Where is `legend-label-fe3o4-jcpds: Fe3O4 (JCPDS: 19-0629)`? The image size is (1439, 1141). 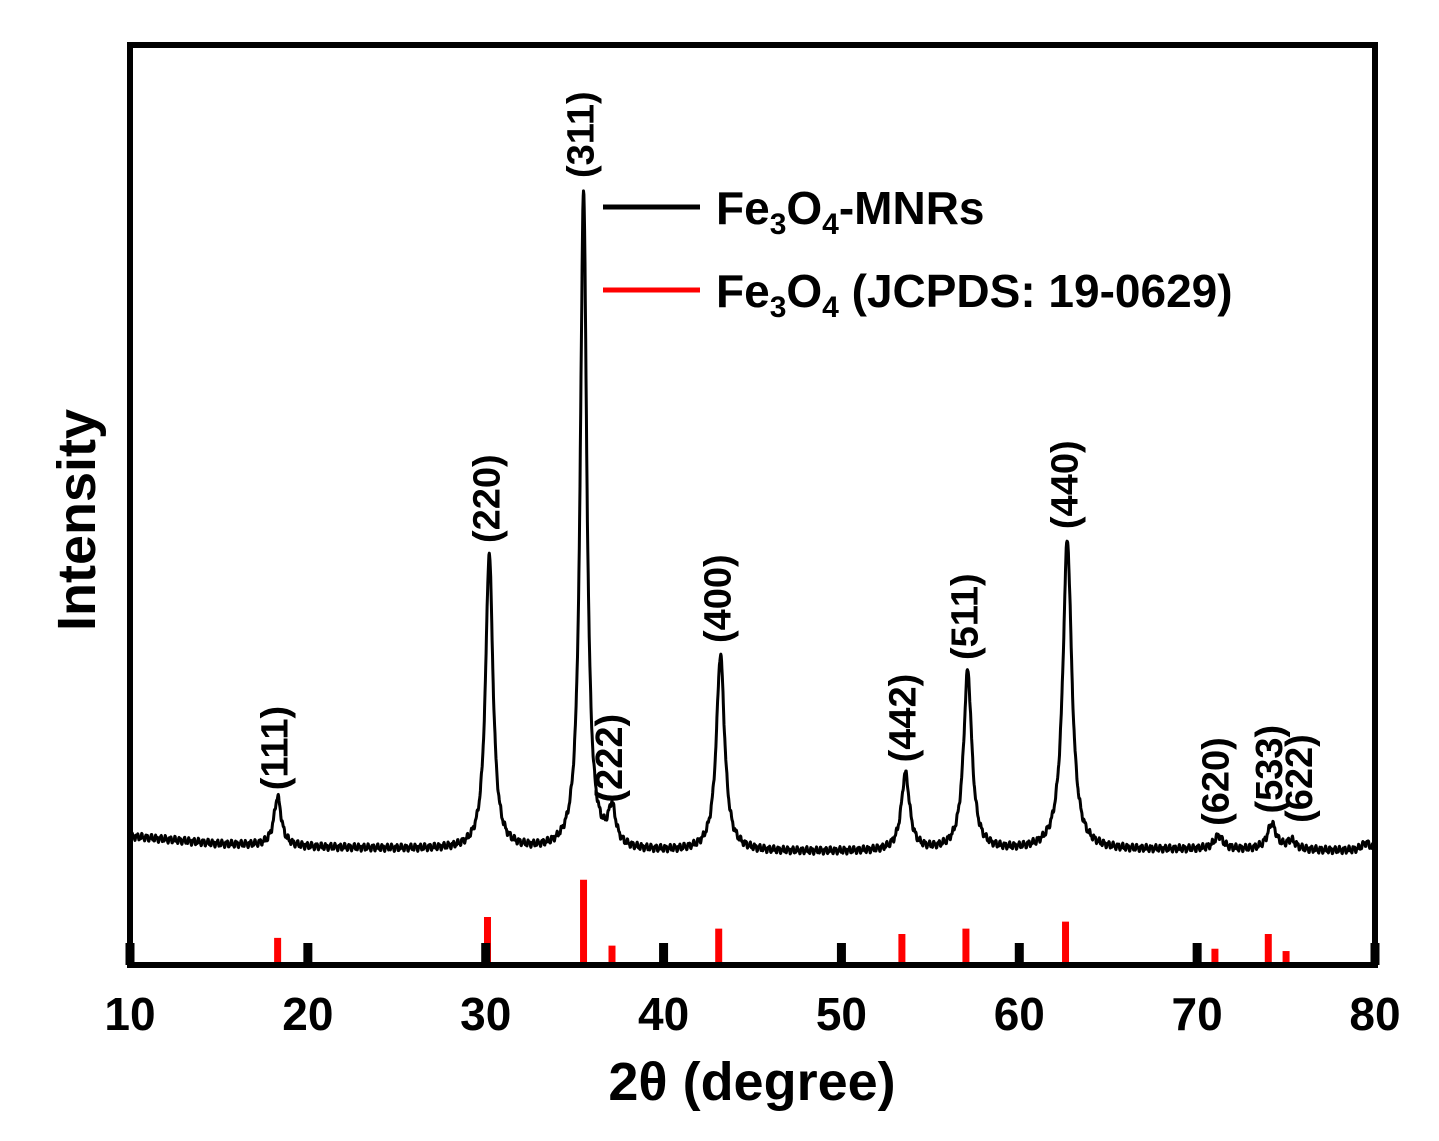 legend-label-fe3o4-jcpds: Fe3O4 (JCPDS: 19-0629) is located at coordinates (974, 294).